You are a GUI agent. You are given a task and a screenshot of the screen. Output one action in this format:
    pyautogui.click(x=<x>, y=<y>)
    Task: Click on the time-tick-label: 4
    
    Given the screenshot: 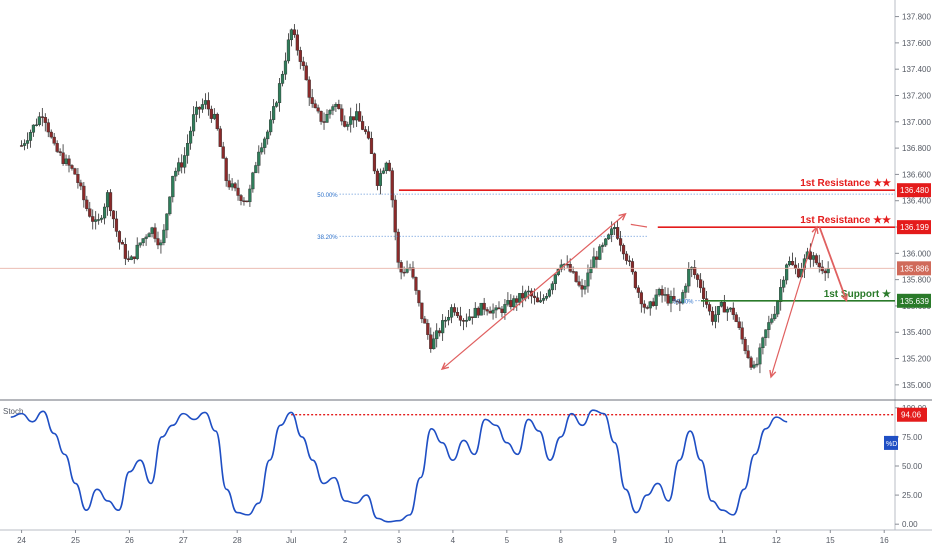 What is the action you would take?
    pyautogui.click(x=453, y=540)
    